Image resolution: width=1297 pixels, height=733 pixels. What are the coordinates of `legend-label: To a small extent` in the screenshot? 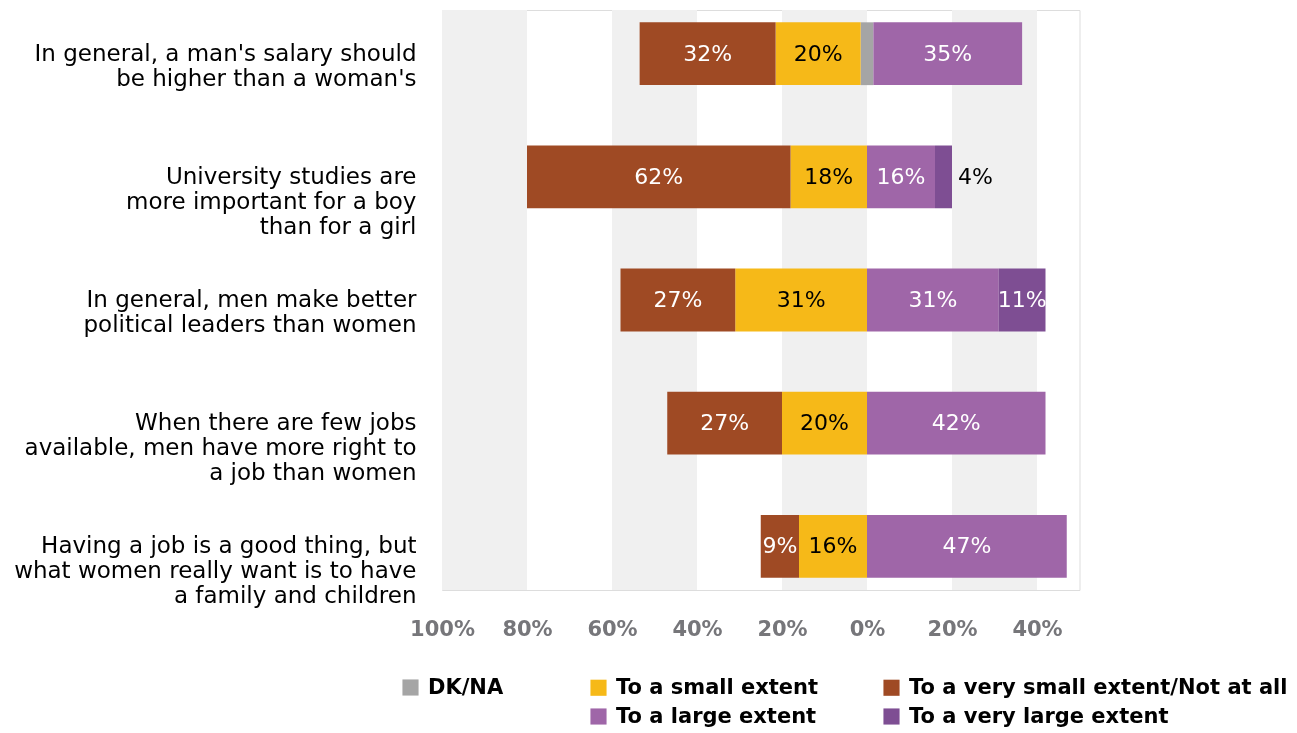 It's located at (717, 686).